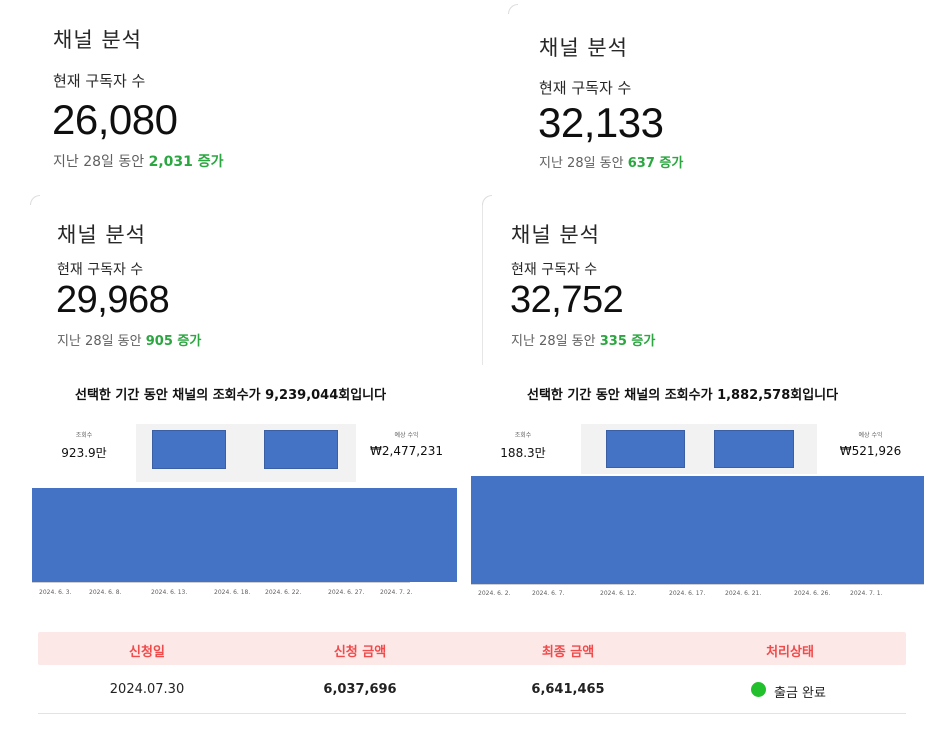 This screenshot has width=947, height=745. Describe the element at coordinates (472, 648) in the screenshot. I see `payout-table-header: 신청일 신청 금액 최종 금액 처리상태` at that location.